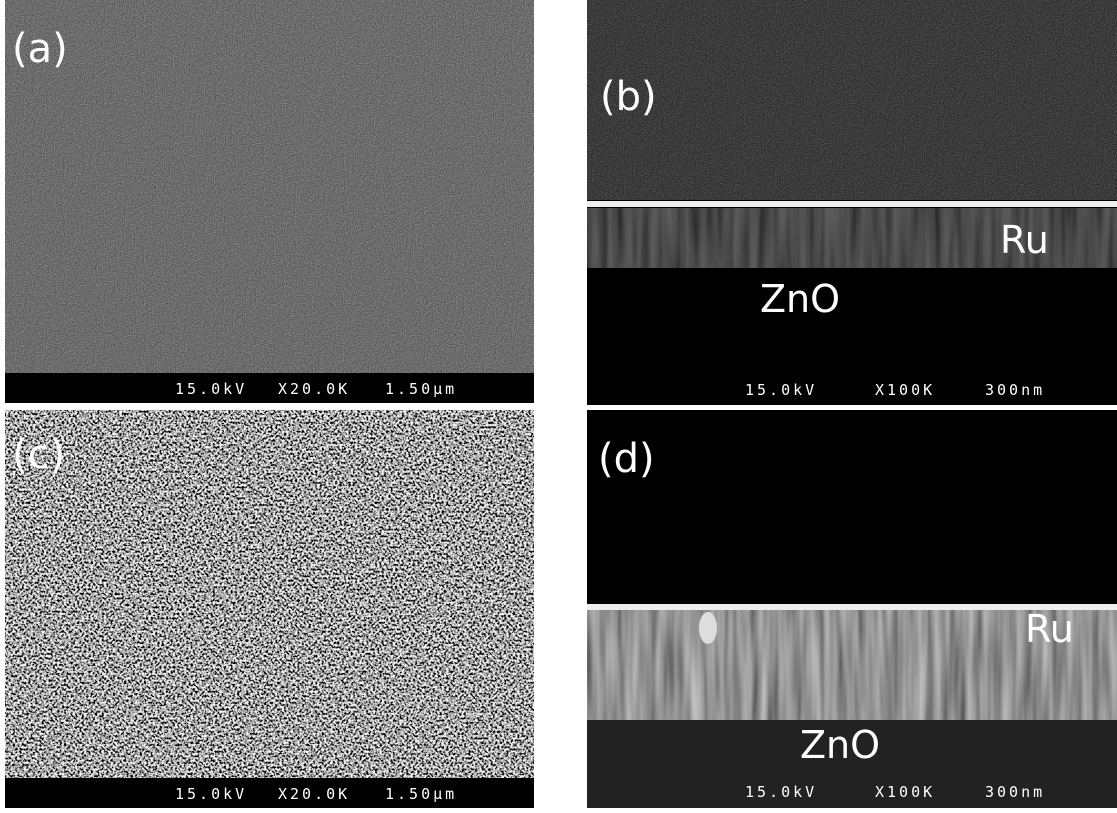  I want to click on texture, so click(852, 100).